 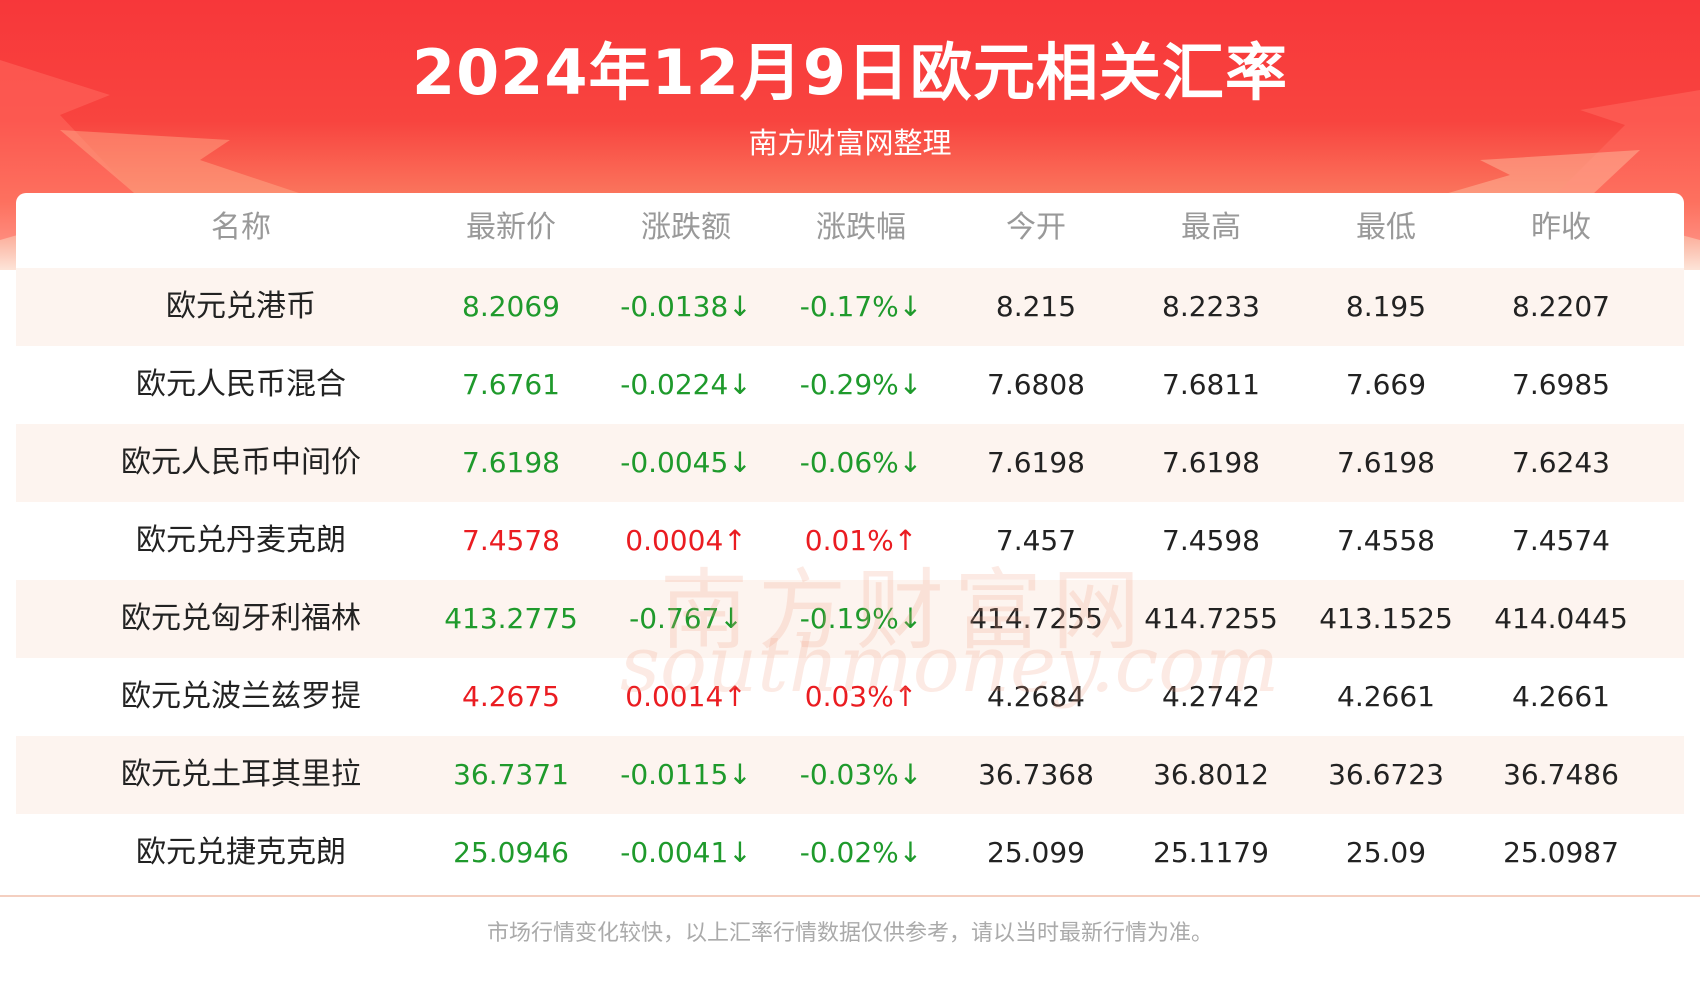 What do you see at coordinates (1561, 462) in the screenshot?
I see `cell-prev-close: 7.6243` at bounding box center [1561, 462].